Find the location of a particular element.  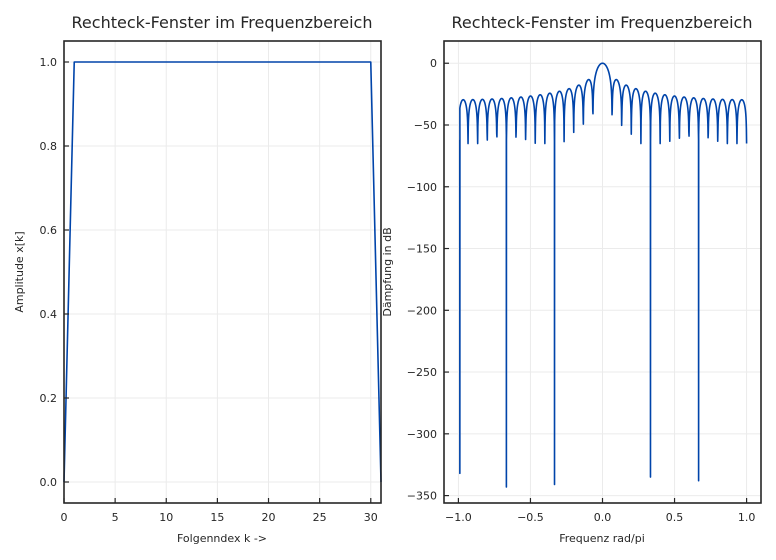

right-y-tick-label: −300 is located at coordinates (422, 434).